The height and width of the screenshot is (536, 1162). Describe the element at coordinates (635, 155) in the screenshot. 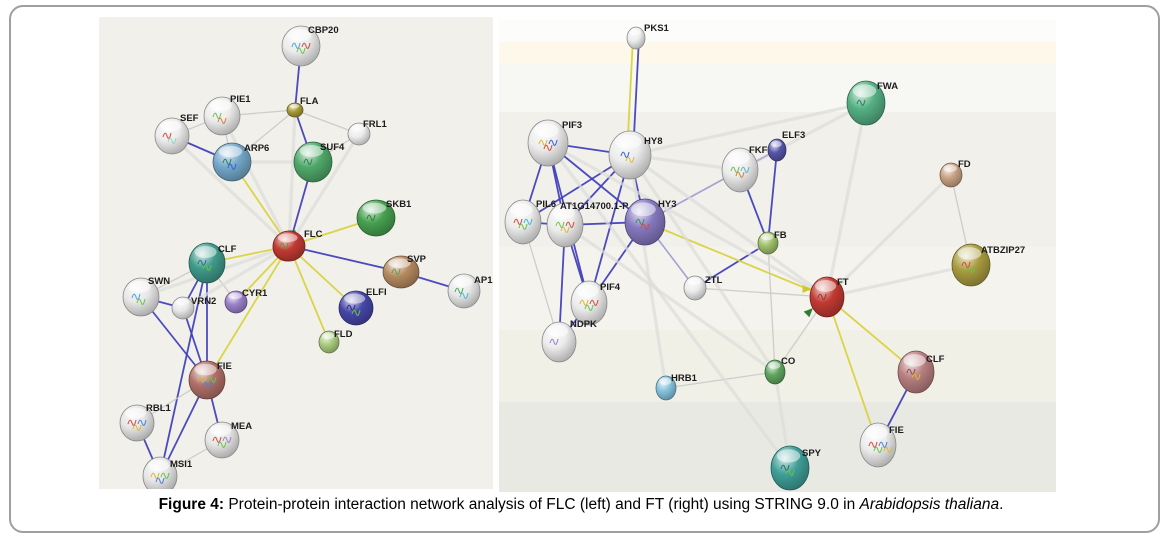

I see `node-HY8: HY8` at that location.